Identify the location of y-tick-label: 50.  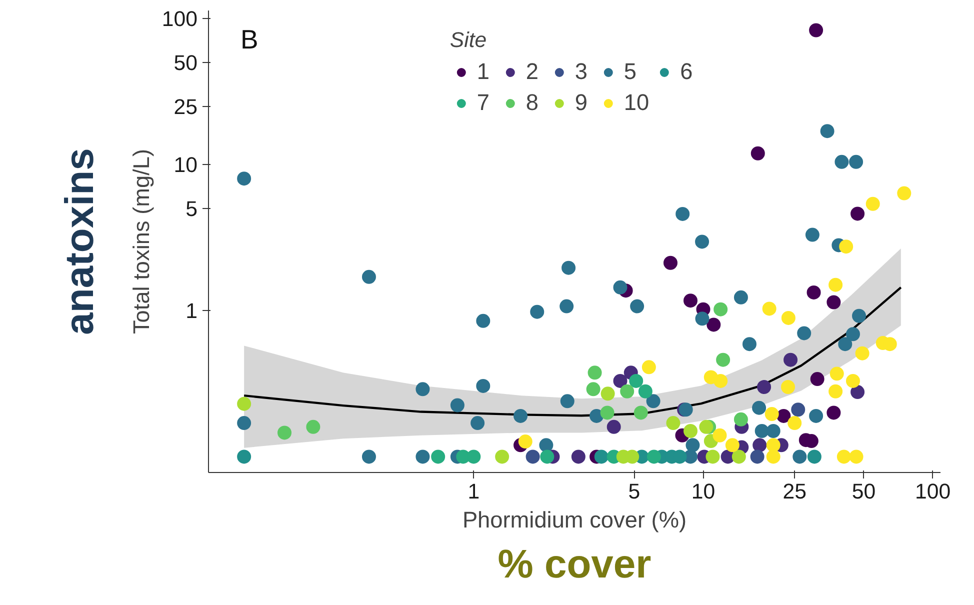
(186, 62).